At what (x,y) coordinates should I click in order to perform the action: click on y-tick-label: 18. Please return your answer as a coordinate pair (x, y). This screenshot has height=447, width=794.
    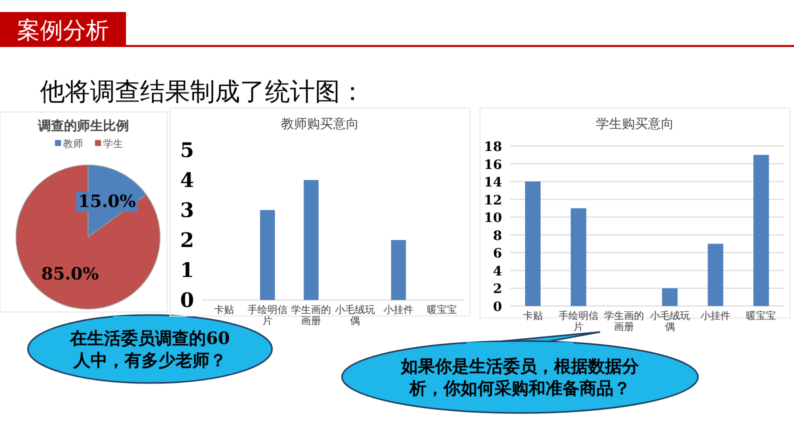
    Looking at the image, I should click on (493, 147).